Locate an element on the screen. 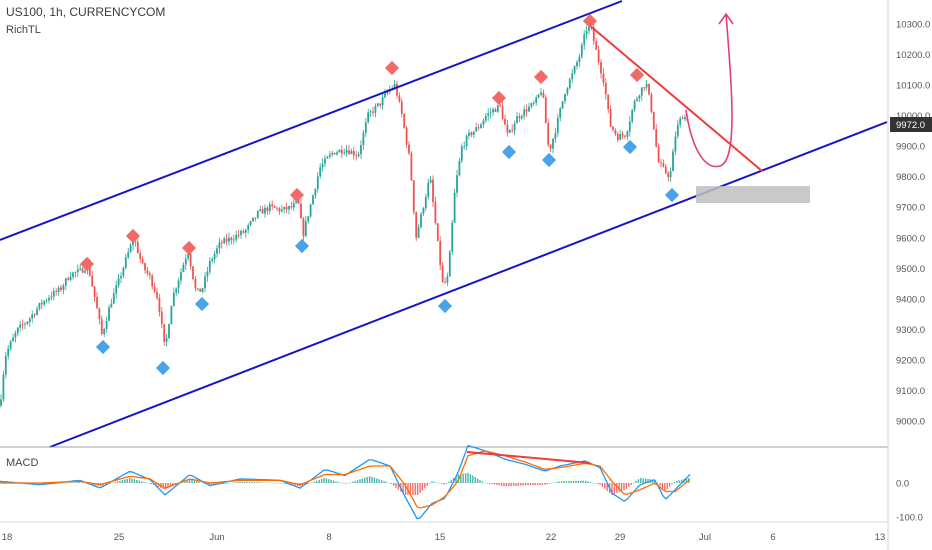 The height and width of the screenshot is (550, 932). projection-path is located at coordinates (709, 90).